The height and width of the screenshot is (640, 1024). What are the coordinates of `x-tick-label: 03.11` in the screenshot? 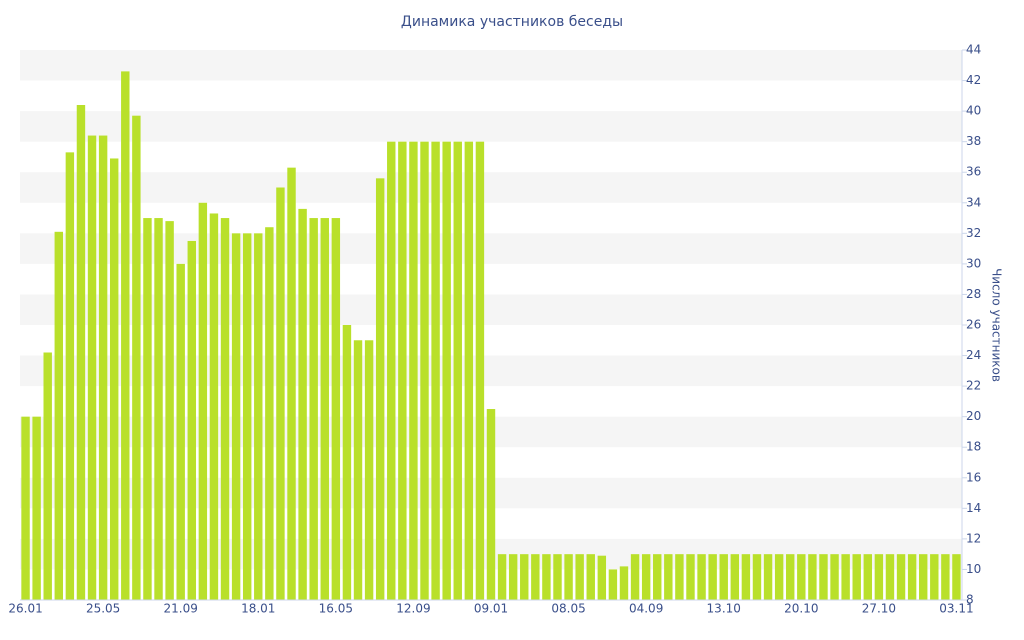 It's located at (956, 609).